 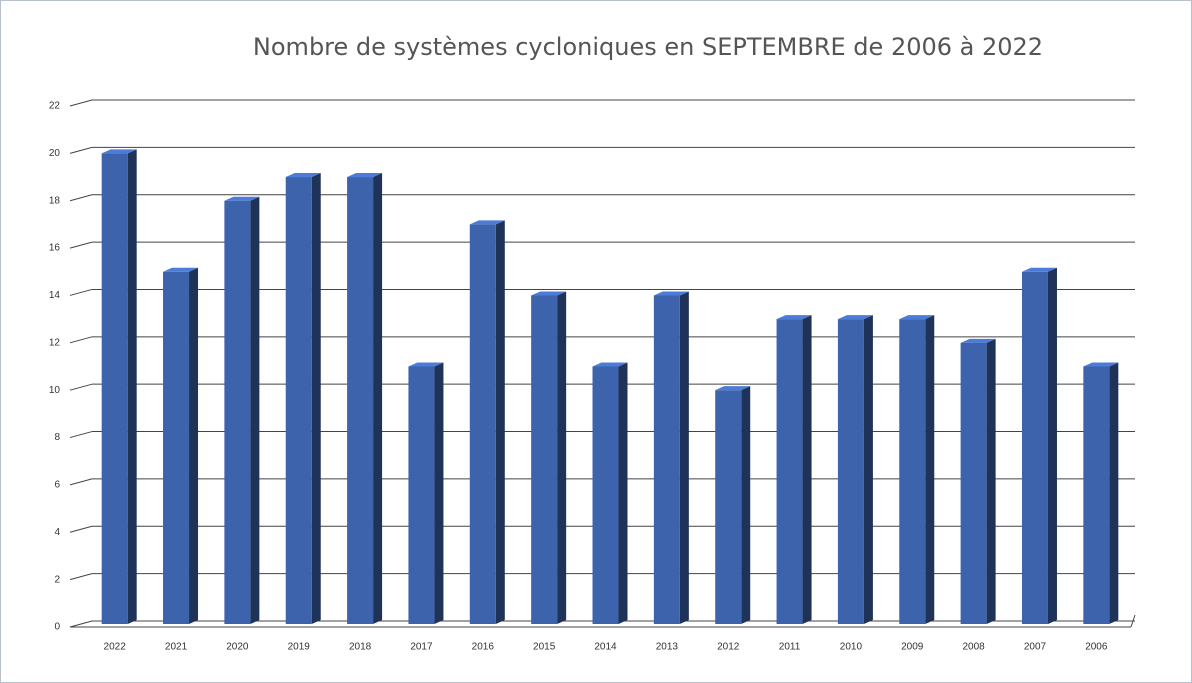 What do you see at coordinates (176, 647) in the screenshot?
I see `x-tick-label: 2021` at bounding box center [176, 647].